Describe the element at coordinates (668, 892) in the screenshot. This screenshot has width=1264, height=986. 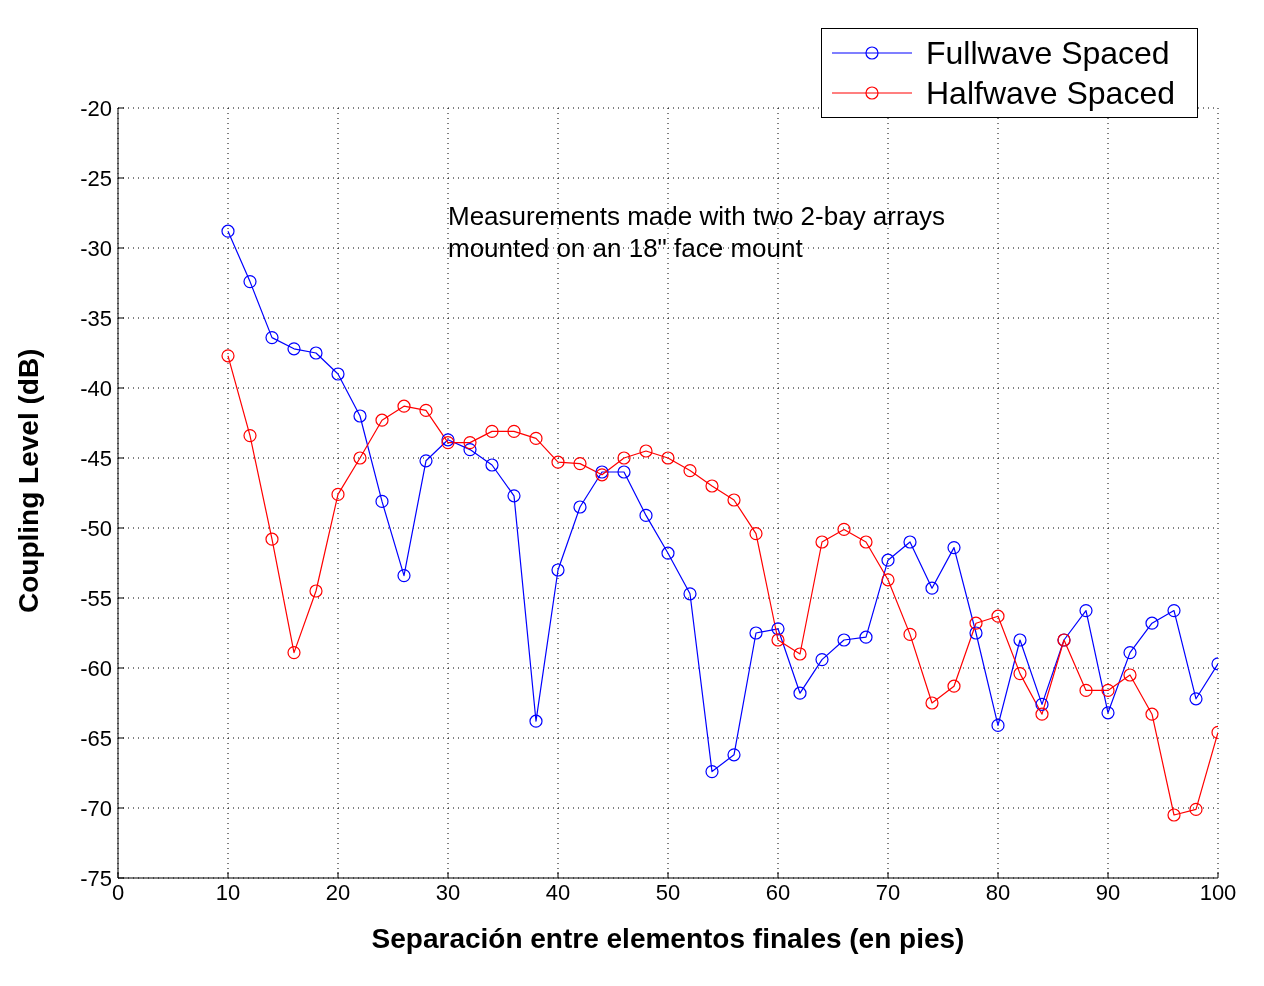
I see `x-tick-label: 50` at that location.